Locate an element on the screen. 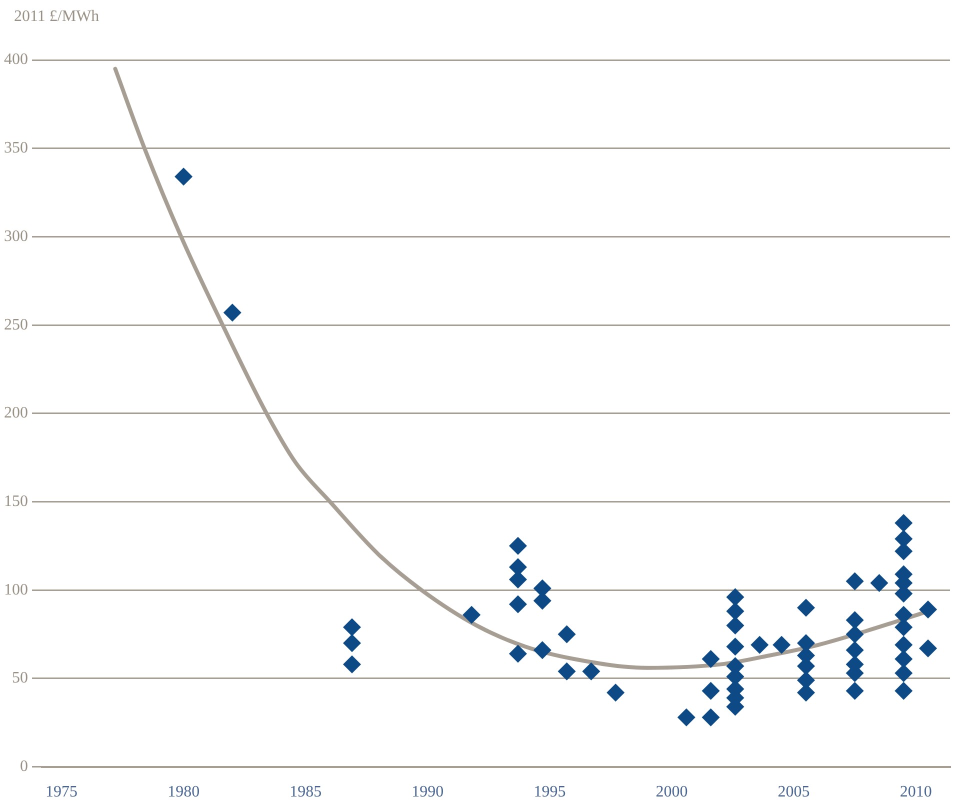 This screenshot has height=808, width=959. y-tick-label: 150 is located at coordinates (16, 501).